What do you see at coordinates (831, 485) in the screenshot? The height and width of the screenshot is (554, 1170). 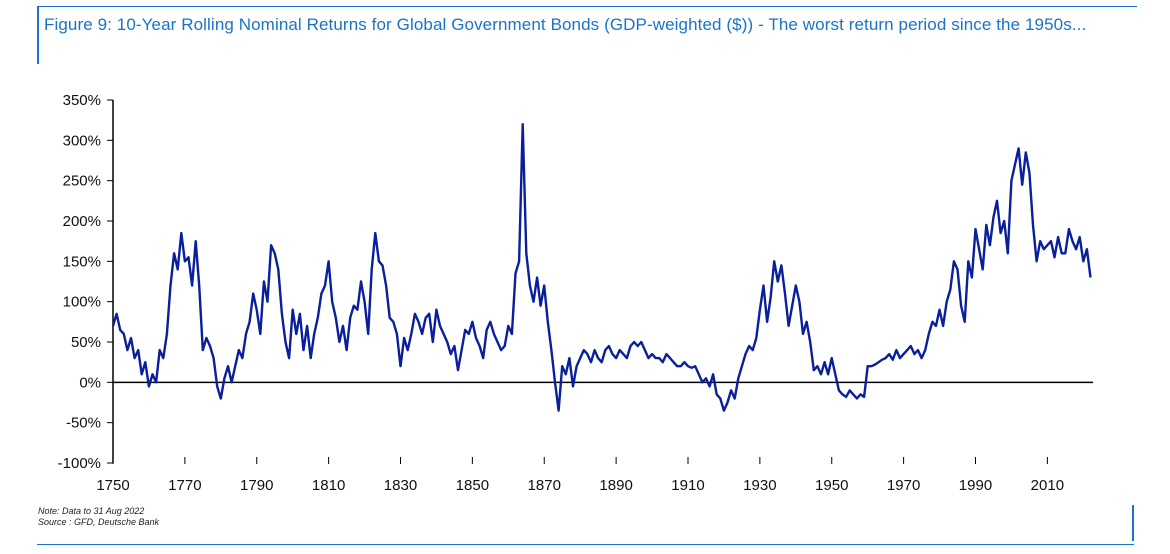 I see `x-tick-label: 1950` at bounding box center [831, 485].